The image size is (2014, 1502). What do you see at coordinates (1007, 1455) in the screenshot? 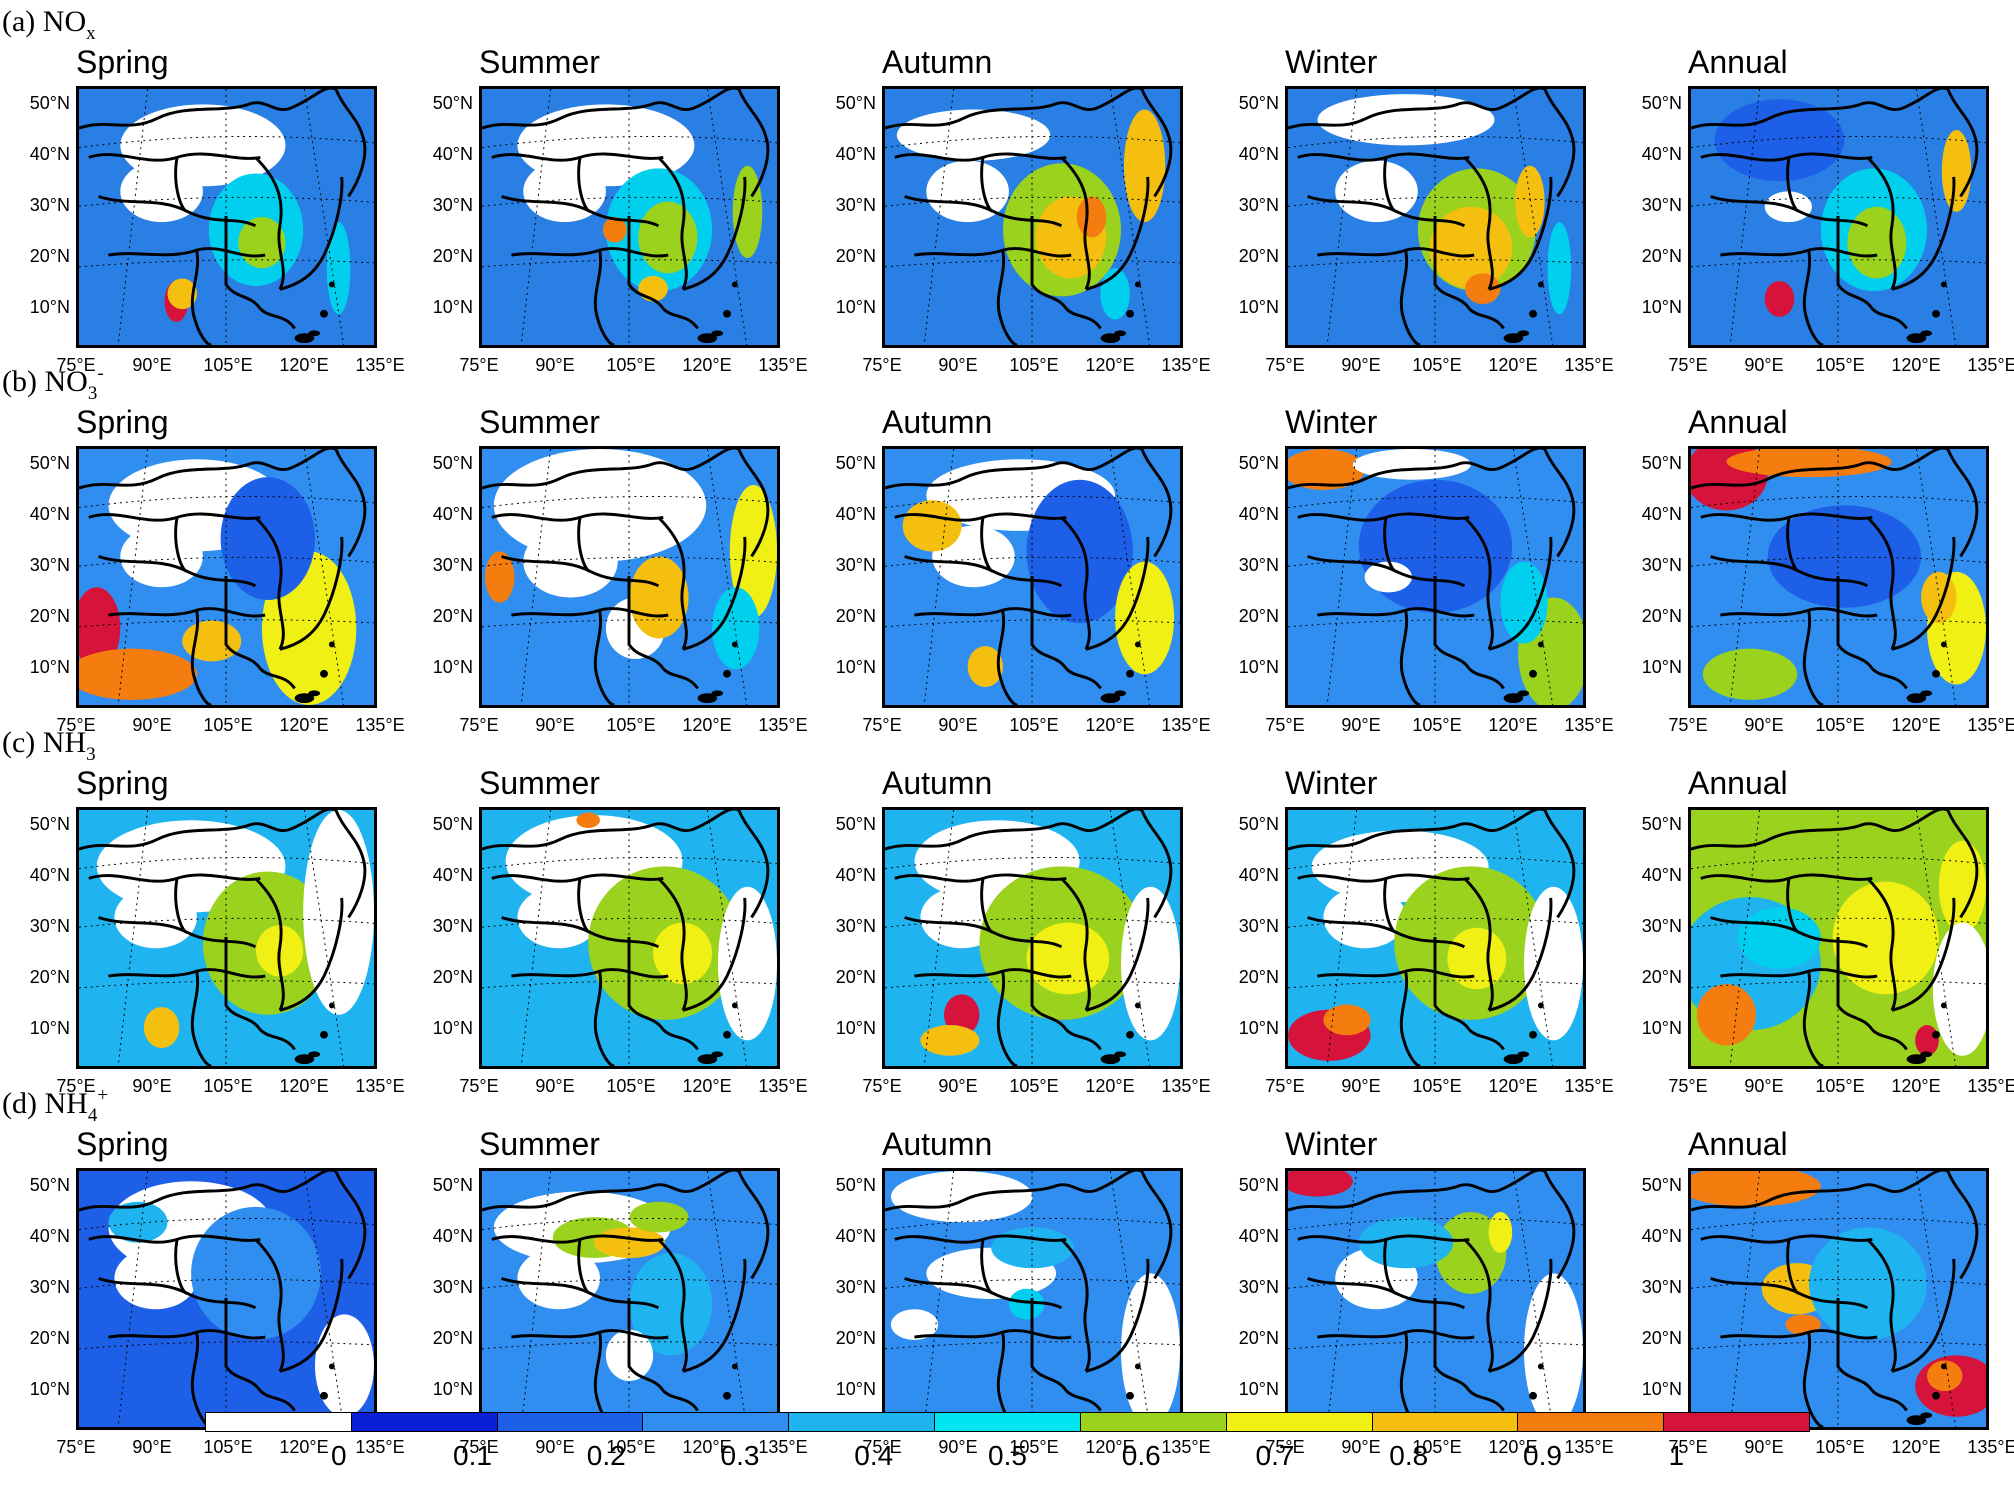
I see `colorbar-tick-label: 0.5` at bounding box center [1007, 1455].